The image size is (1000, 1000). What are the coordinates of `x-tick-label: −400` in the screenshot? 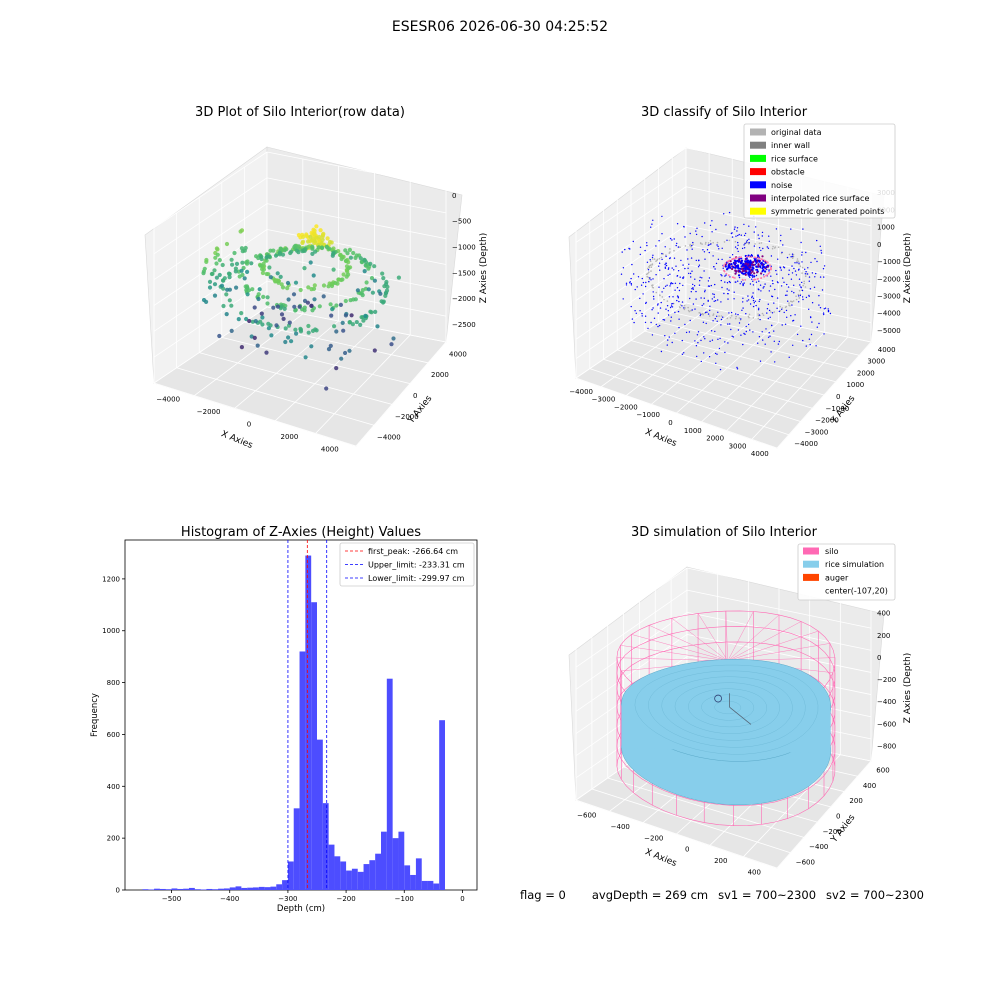 It's located at (620, 827).